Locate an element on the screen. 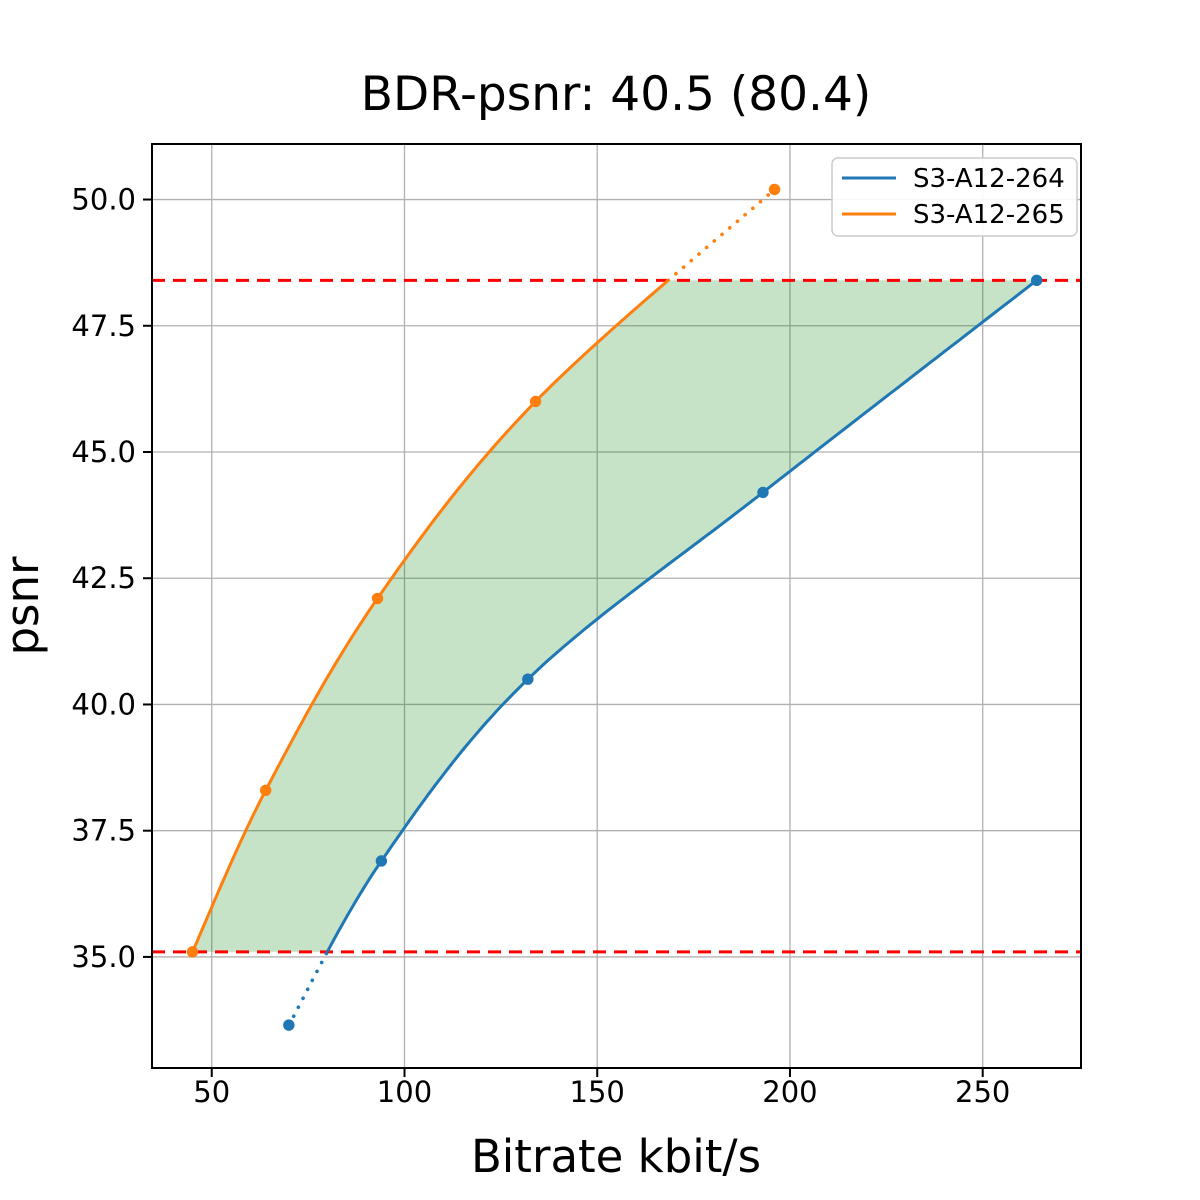 The width and height of the screenshot is (1200, 1200). x-axis-label: Bitrate kbit/s is located at coordinates (616, 1156).